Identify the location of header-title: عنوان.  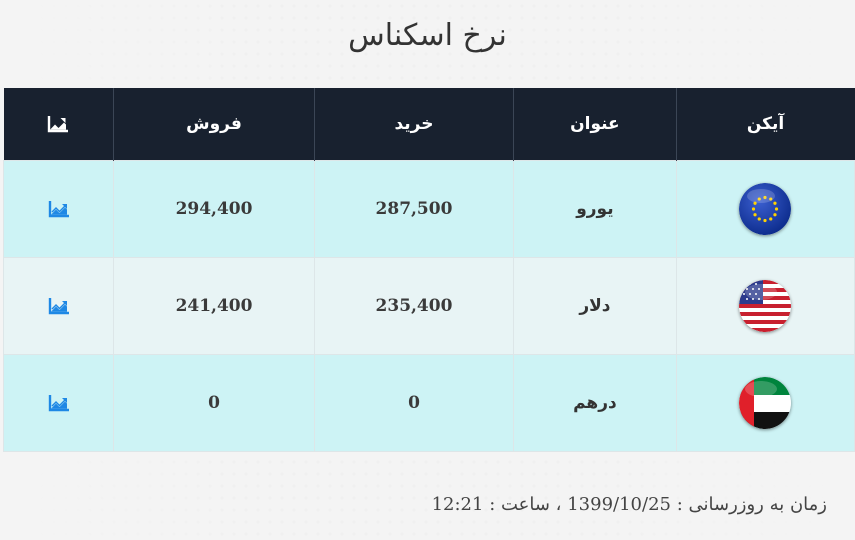
(595, 124).